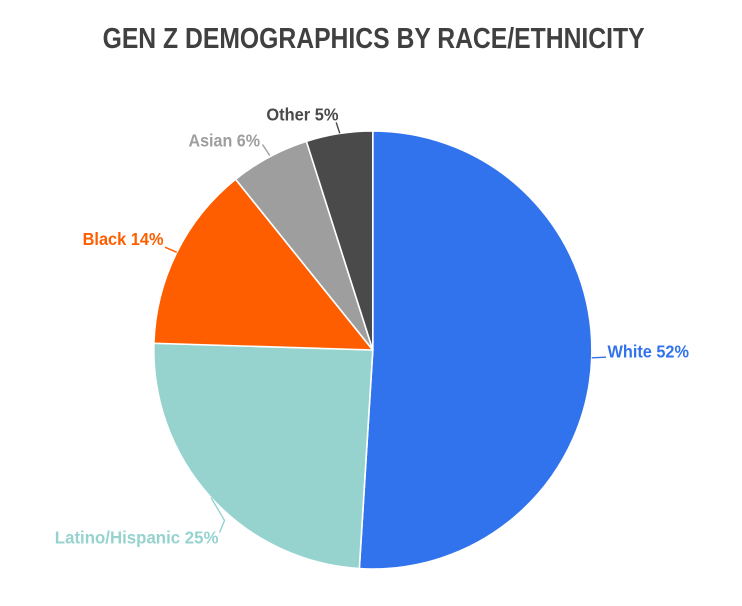 The height and width of the screenshot is (606, 742). What do you see at coordinates (374, 39) in the screenshot?
I see `svg-text:GEN Z DEMOGRAPHICS BY RACE/ETH: GEN Z DEMOGRAPHICS BY RACE/ETHNICITY` at bounding box center [374, 39].